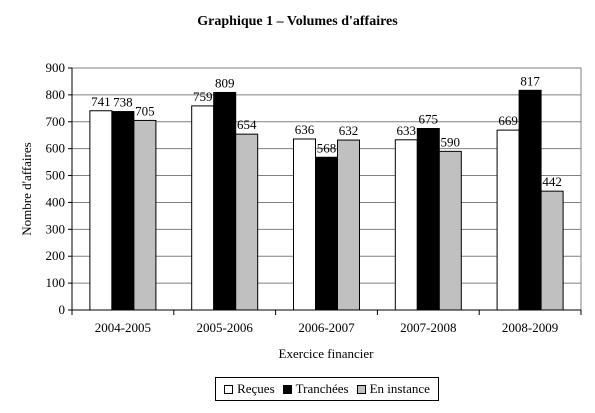  What do you see at coordinates (225, 327) in the screenshot?
I see `x-tick-label: 2005-2006` at bounding box center [225, 327].